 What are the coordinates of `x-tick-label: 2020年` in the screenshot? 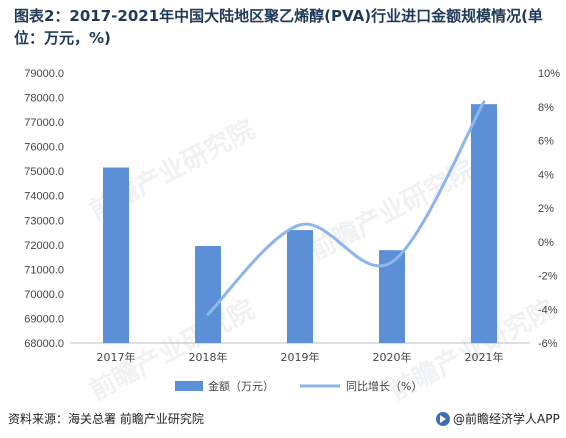 It's located at (392, 357).